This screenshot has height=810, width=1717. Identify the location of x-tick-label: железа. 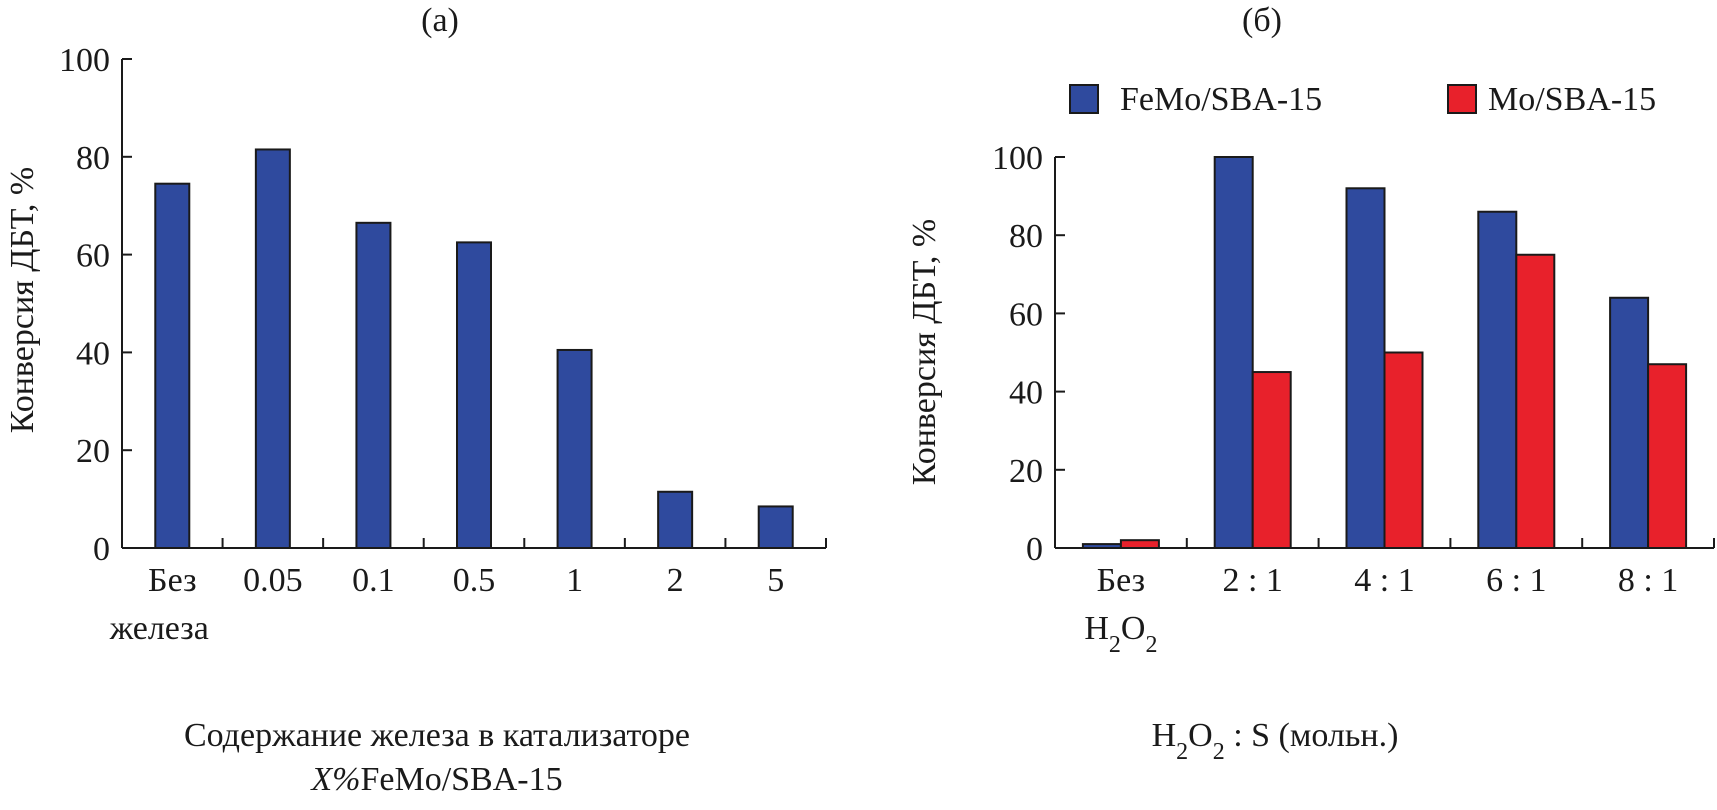
(159, 628).